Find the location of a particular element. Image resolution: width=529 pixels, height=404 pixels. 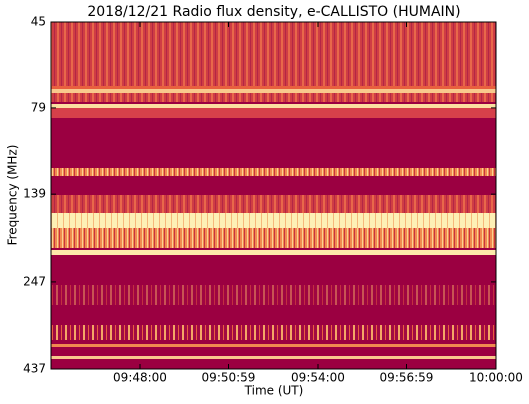

x-tick-label: 09:48:00 is located at coordinates (140, 378).